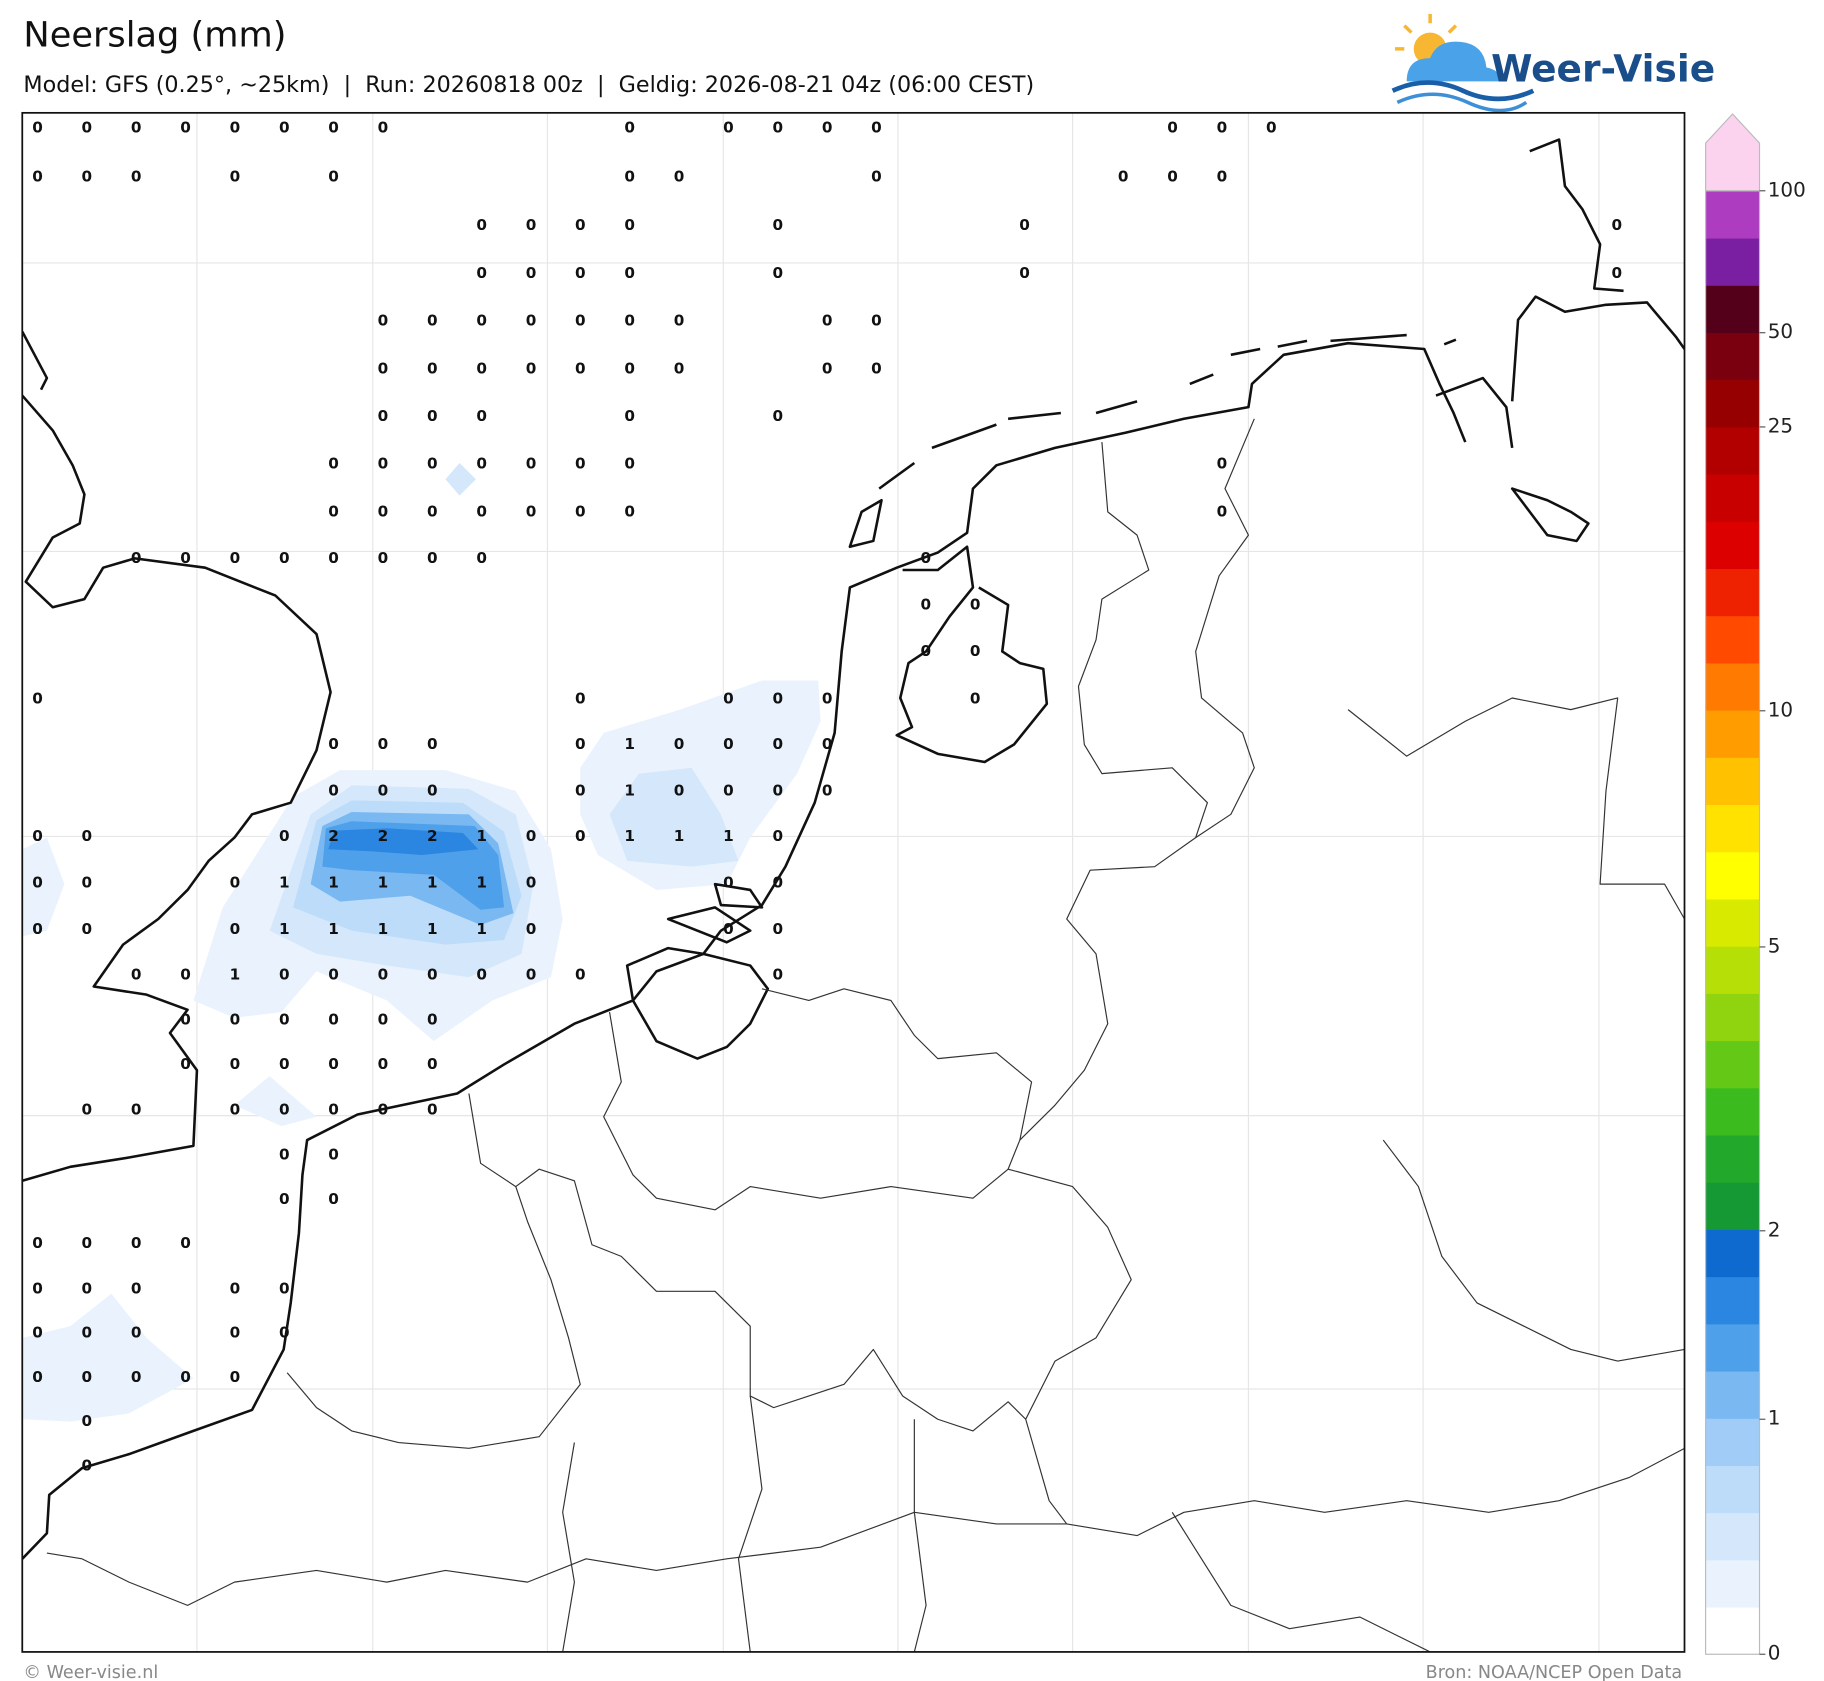 This screenshot has width=1824, height=1681. Describe the element at coordinates (1774, 1229) in the screenshot. I see `colorbar-tick-label: 2` at that location.